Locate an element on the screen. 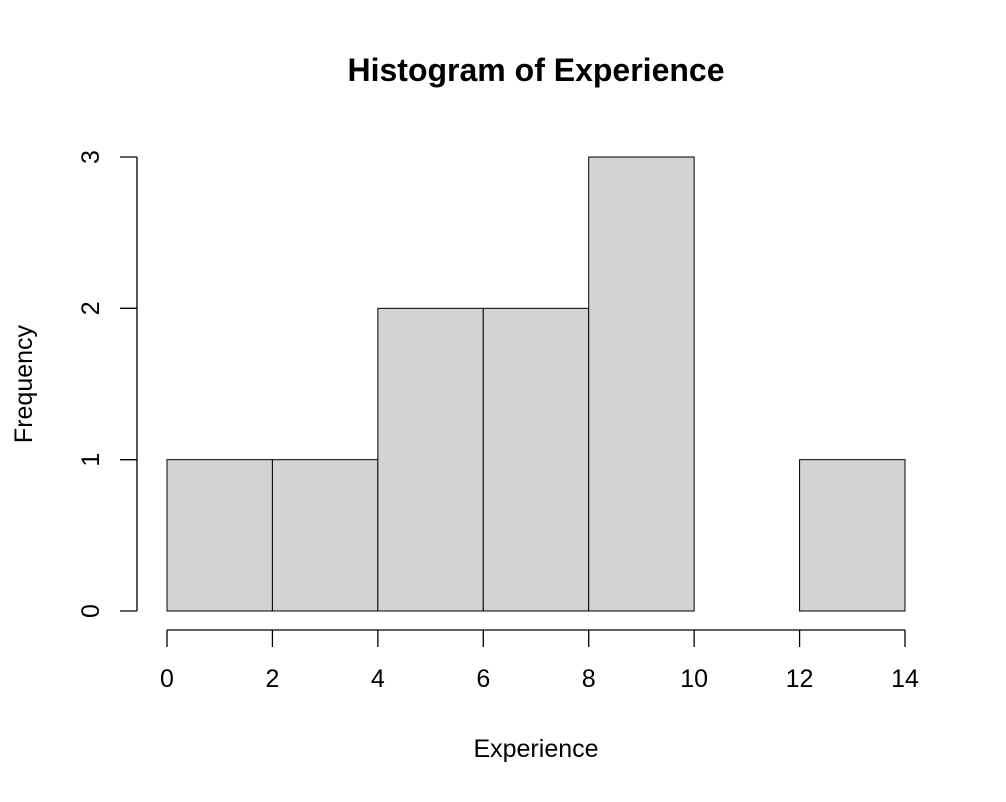 This screenshot has width=1006, height=802. x-axis: 0 2 4 6 8 10 12 14 is located at coordinates (539, 661).